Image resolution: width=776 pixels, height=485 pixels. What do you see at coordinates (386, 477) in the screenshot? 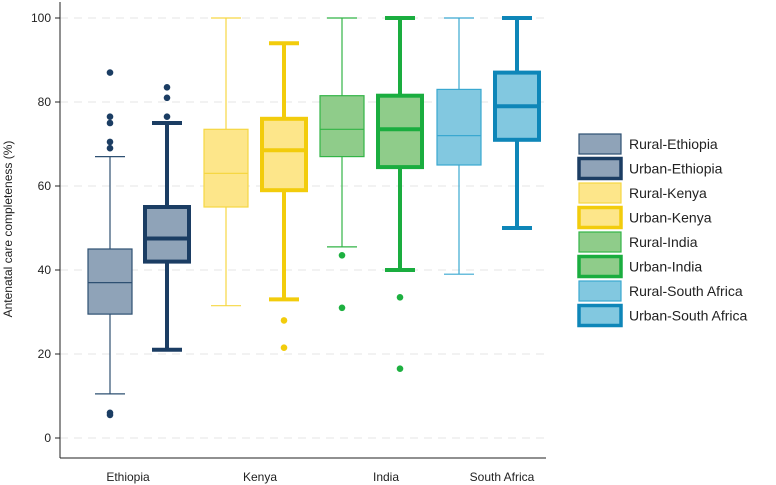
I see `x-tick-label-india: India` at bounding box center [386, 477].